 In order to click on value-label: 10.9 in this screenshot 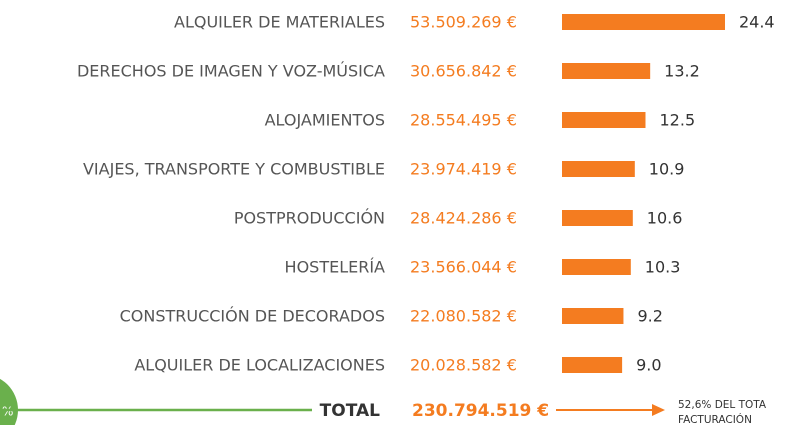, I will do `click(667, 169)`.